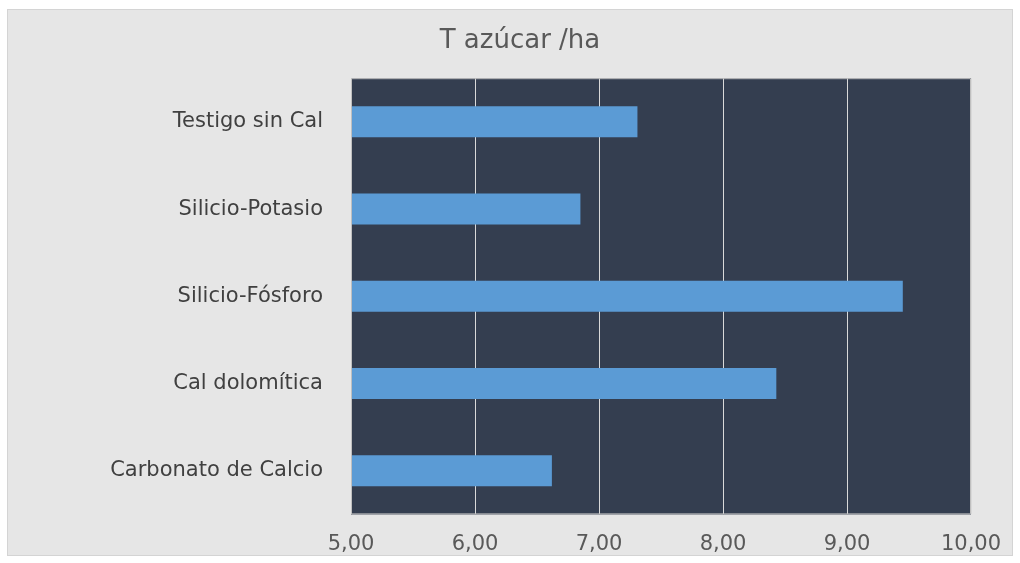 The height and width of the screenshot is (563, 1020). Describe the element at coordinates (847, 543) in the screenshot. I see `x-tick-label: 9,00` at that location.